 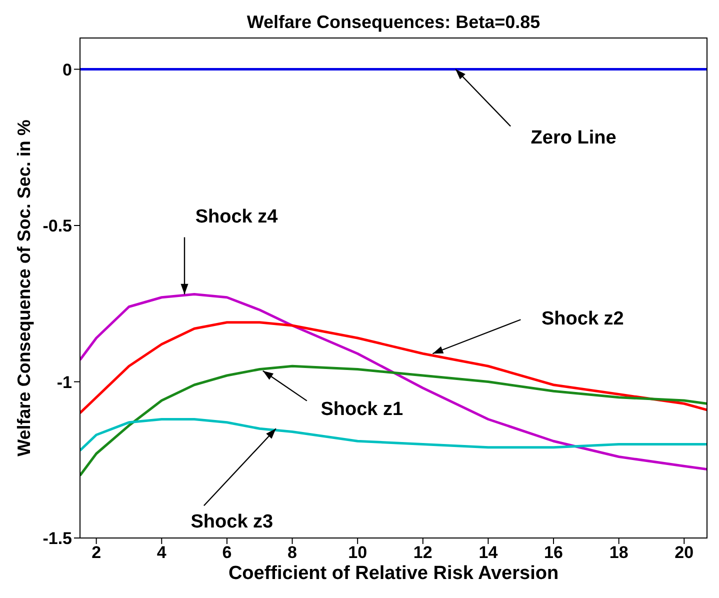 I want to click on y-tick-label: -0.5, so click(x=57, y=226).